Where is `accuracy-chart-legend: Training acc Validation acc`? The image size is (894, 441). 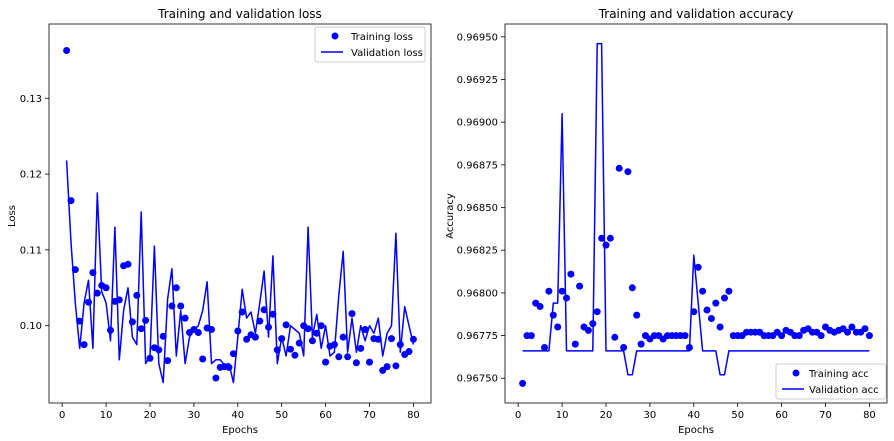
accuracy-chart-legend: Training acc Validation acc is located at coordinates (831, 381).